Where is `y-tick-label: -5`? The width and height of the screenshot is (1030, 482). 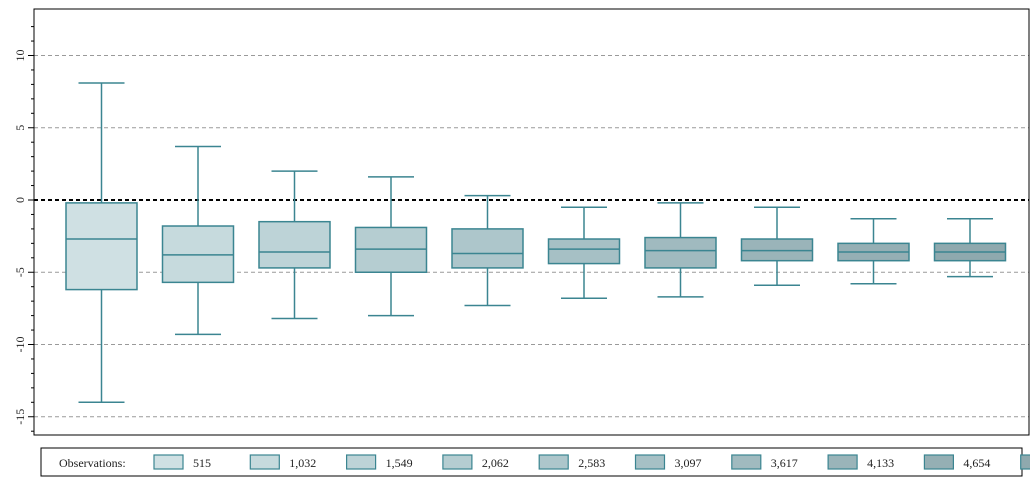
y-tick-label: -5 is located at coordinates (20, 272).